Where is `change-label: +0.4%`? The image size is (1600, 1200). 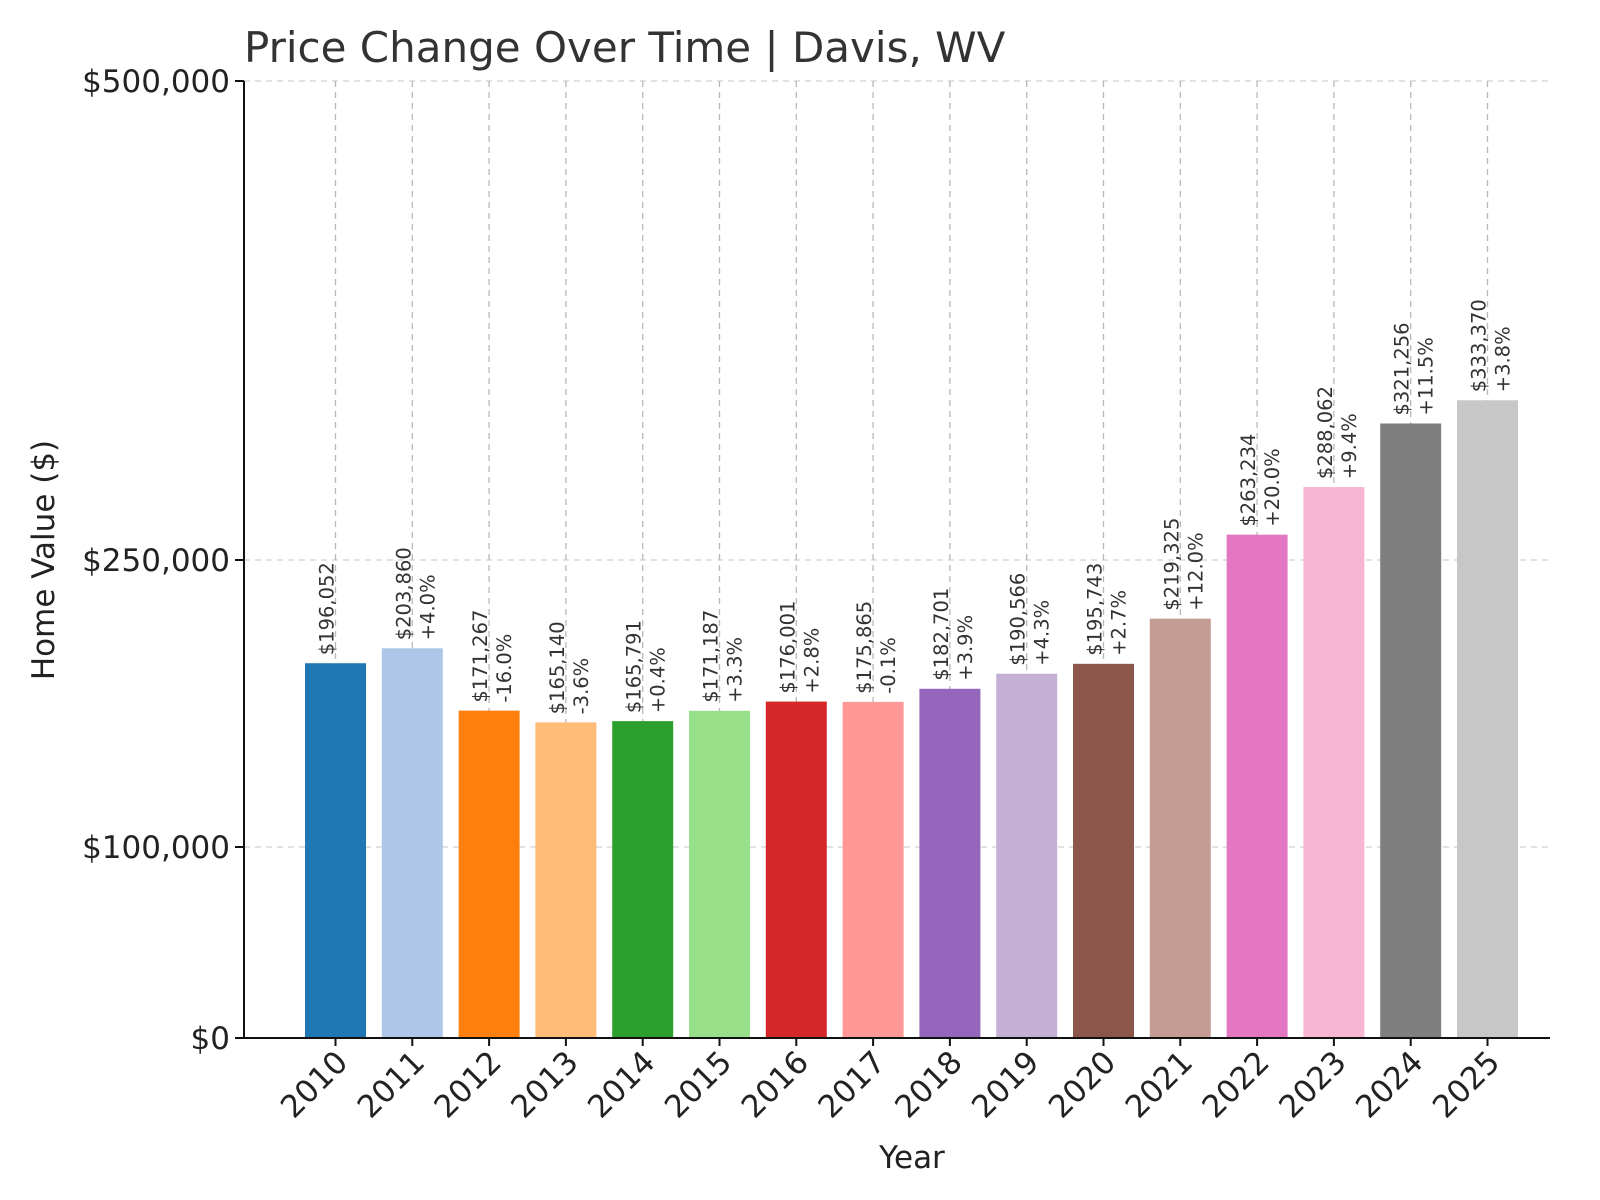
change-label: +0.4% is located at coordinates (658, 680).